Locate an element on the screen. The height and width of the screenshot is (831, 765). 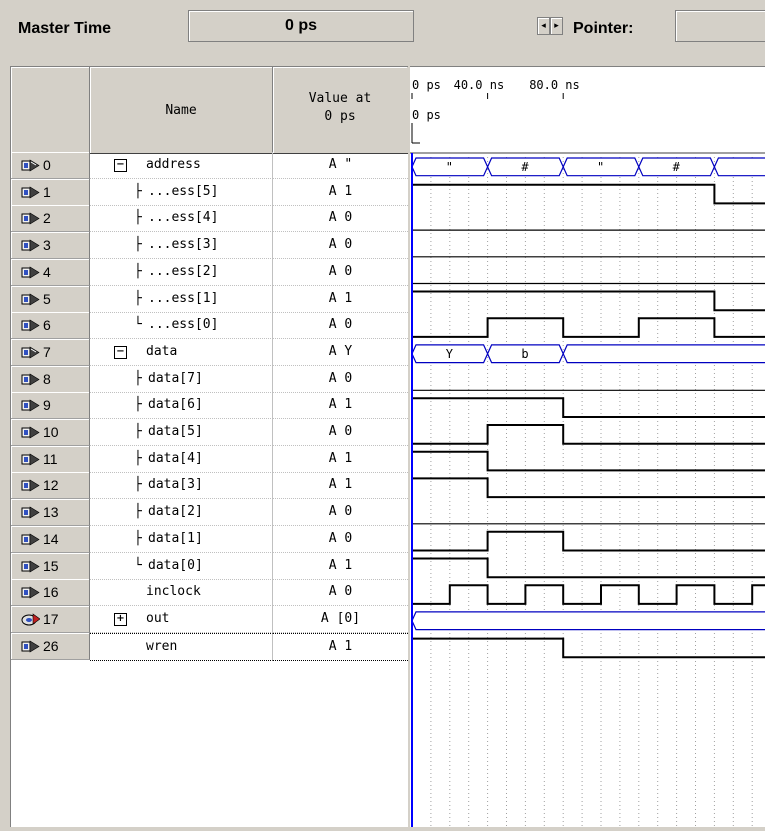
header-name-cell: Name is located at coordinates (181, 110).